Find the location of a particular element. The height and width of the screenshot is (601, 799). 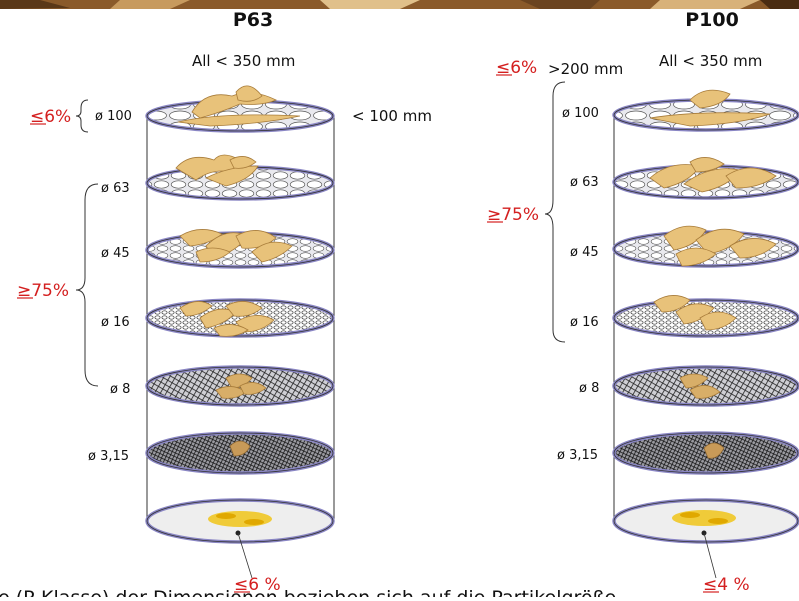

right-middle-brace is located at coordinates (555, 212).